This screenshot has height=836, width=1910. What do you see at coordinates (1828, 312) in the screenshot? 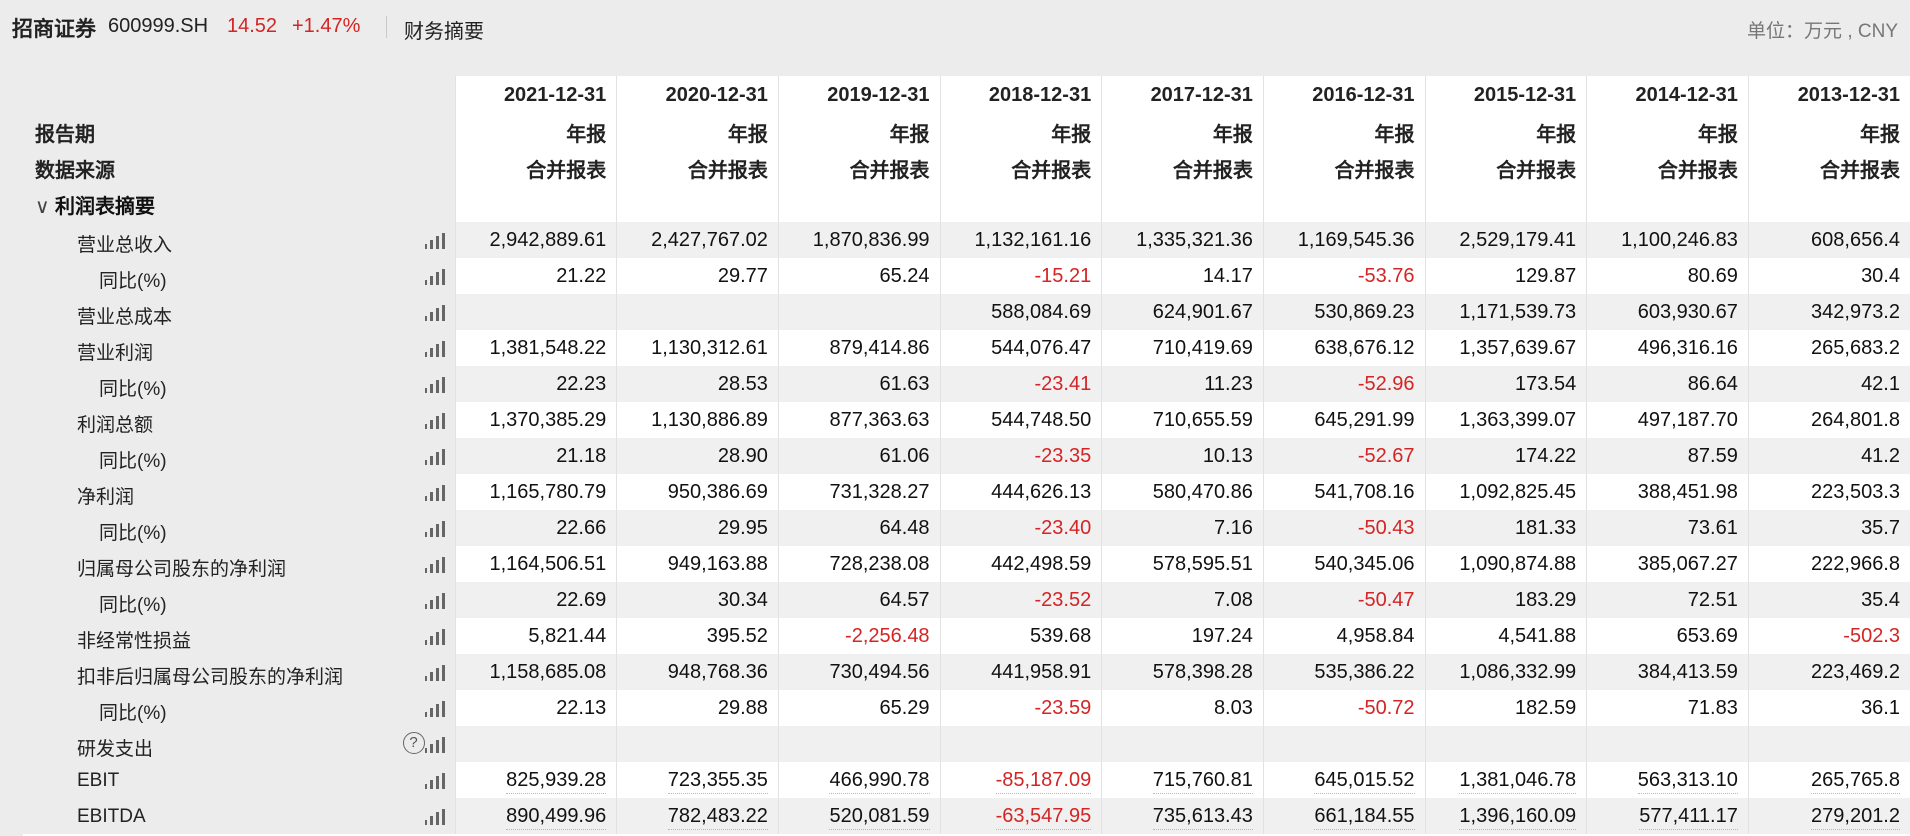
I see `value-cell: 342,973.2` at bounding box center [1828, 312].